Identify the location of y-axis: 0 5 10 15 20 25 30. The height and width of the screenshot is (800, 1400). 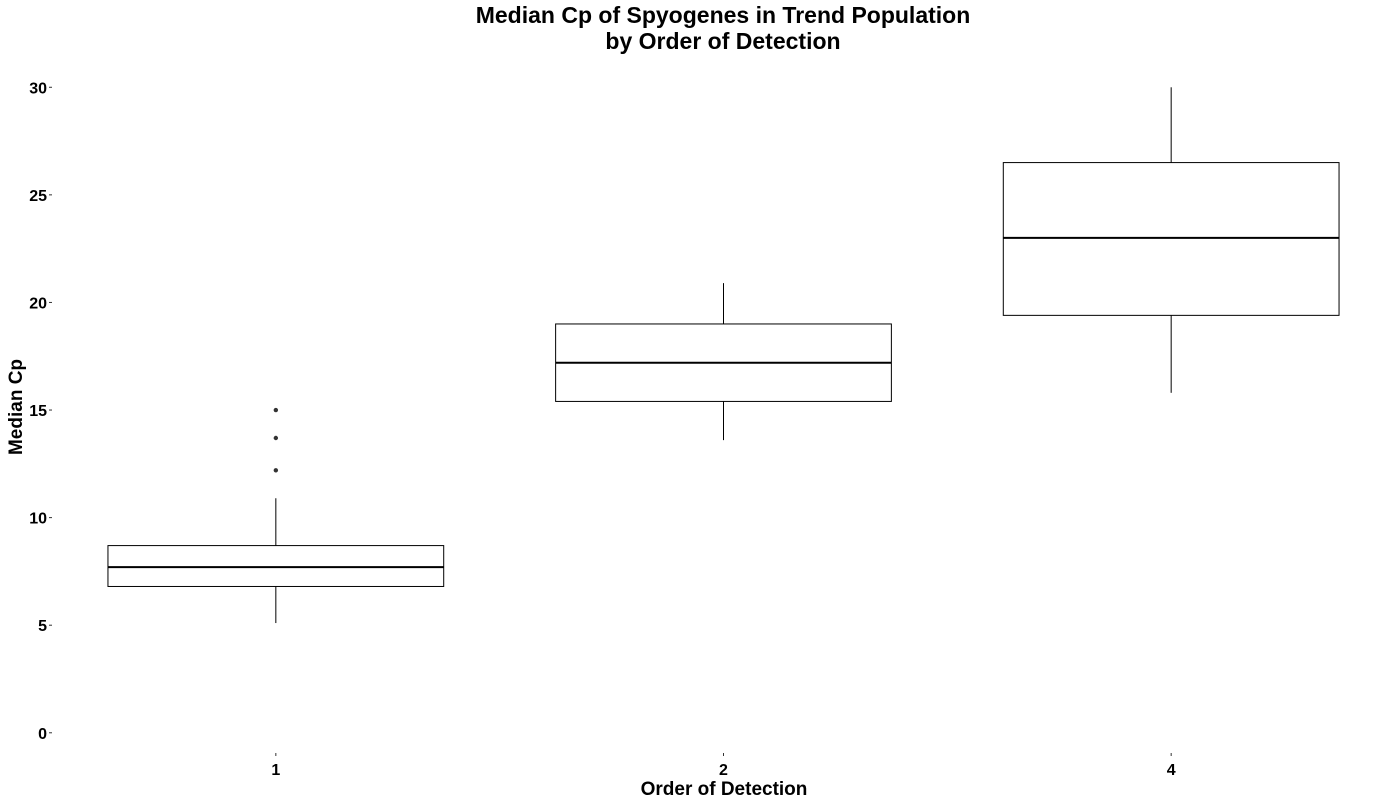
(40, 411).